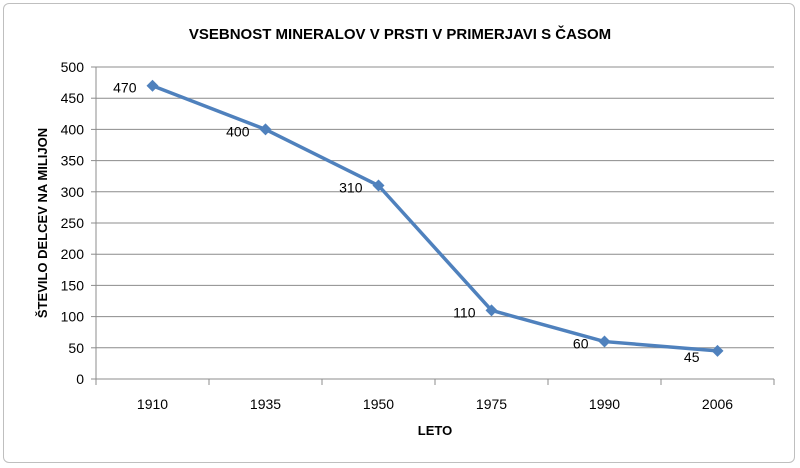 This screenshot has width=800, height=468. What do you see at coordinates (73, 317) in the screenshot?
I see `y-tick-label: 100` at bounding box center [73, 317].